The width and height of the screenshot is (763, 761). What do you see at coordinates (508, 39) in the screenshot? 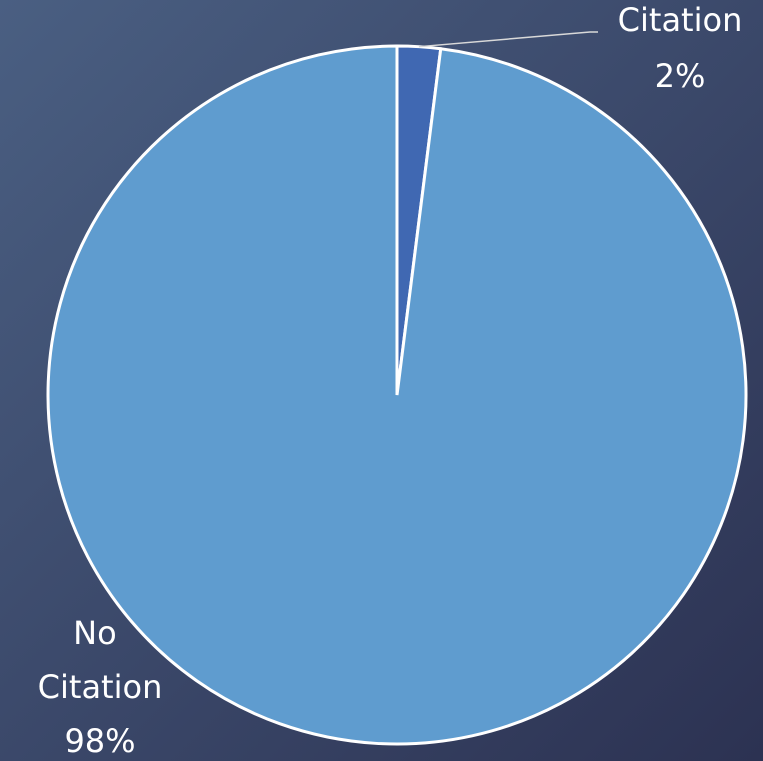
I see `leader-line` at bounding box center [508, 39].